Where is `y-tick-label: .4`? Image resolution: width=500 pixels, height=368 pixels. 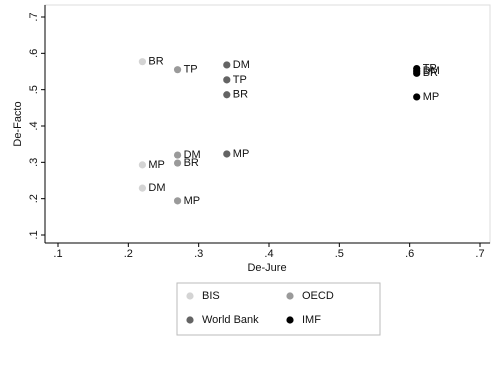 y-tick-label: .4 is located at coordinates (34, 125).